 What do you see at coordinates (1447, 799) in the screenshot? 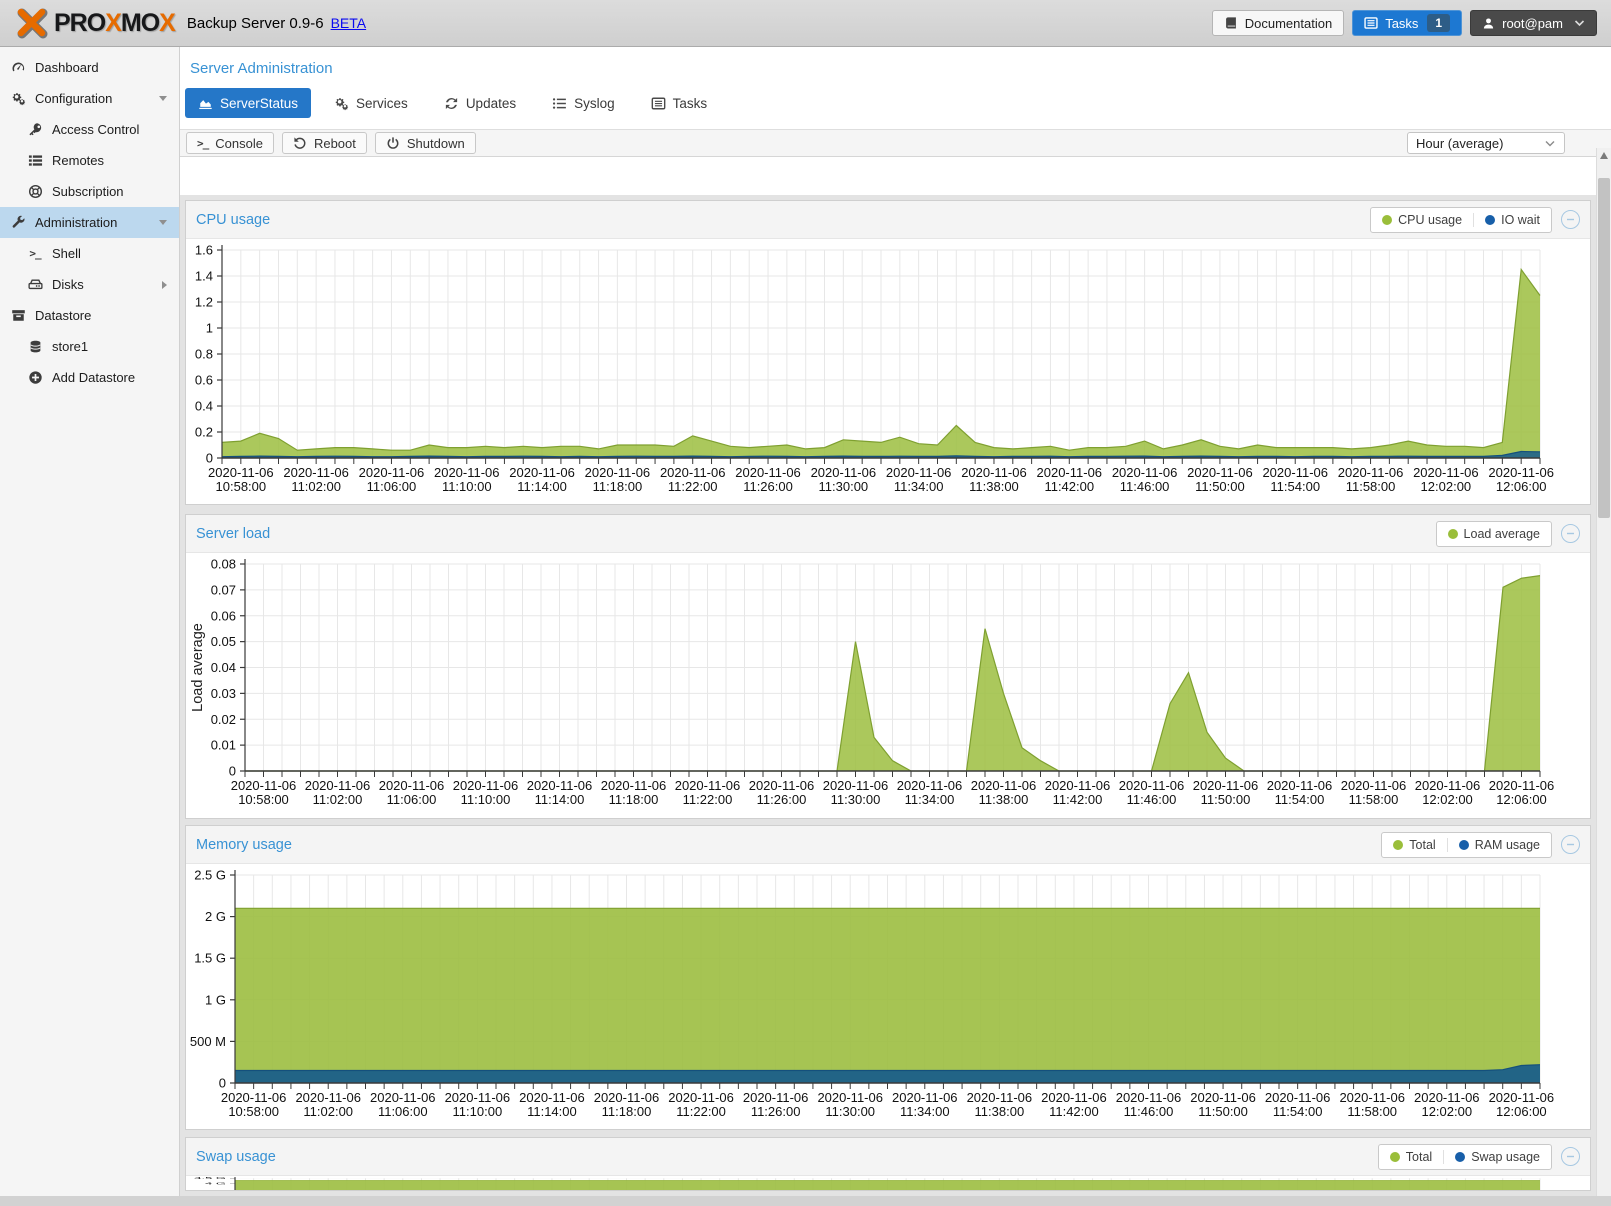
I see `svg-text: 12:02:00` at bounding box center [1447, 799].